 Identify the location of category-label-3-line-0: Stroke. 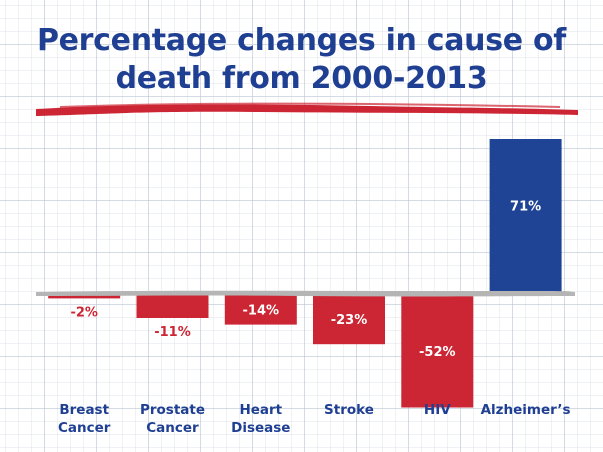
(349, 410).